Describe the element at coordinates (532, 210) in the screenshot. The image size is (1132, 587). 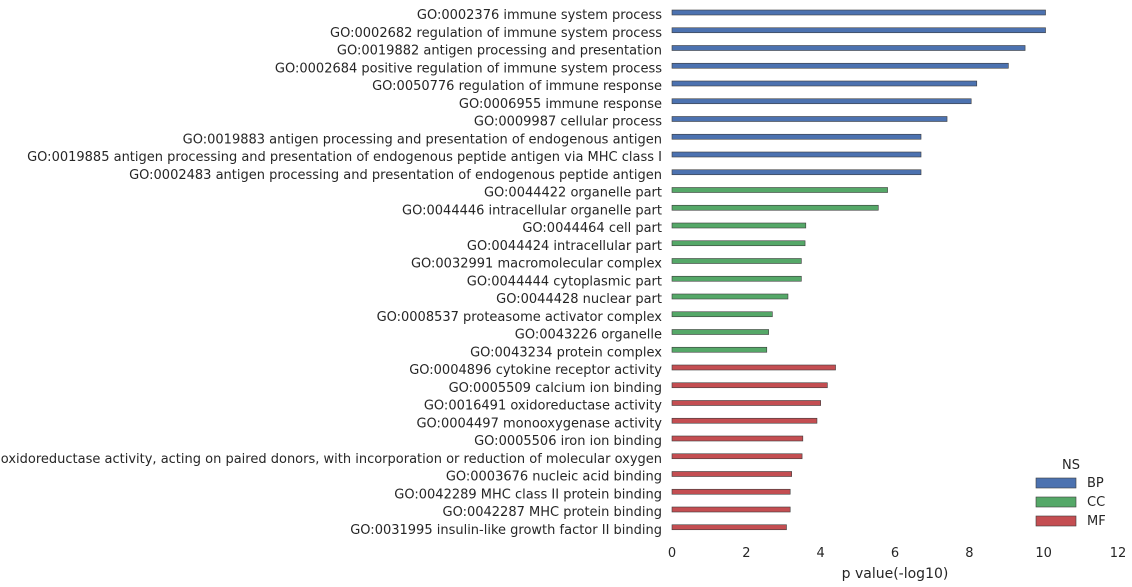
I see `category-label: GO:0044446 intracellular organelle part` at that location.